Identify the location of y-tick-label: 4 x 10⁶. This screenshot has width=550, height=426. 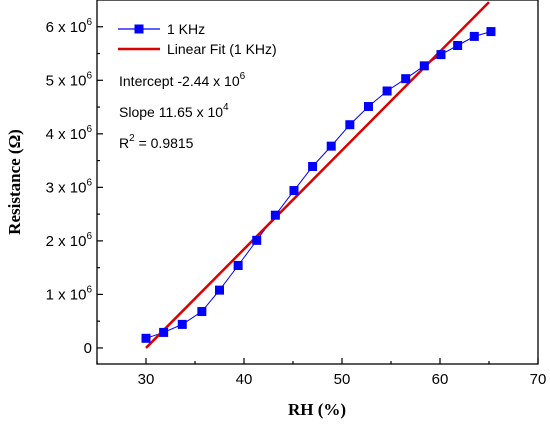
(69, 133).